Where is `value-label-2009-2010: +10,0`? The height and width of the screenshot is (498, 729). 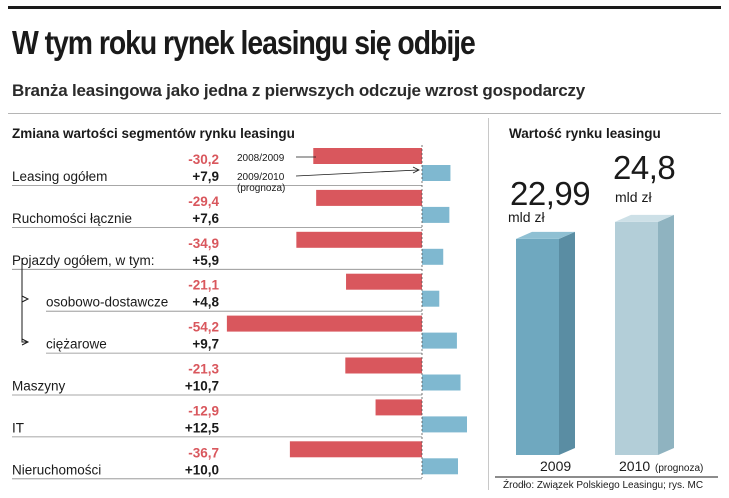 value-label-2009-2010: +10,0 is located at coordinates (202, 469).